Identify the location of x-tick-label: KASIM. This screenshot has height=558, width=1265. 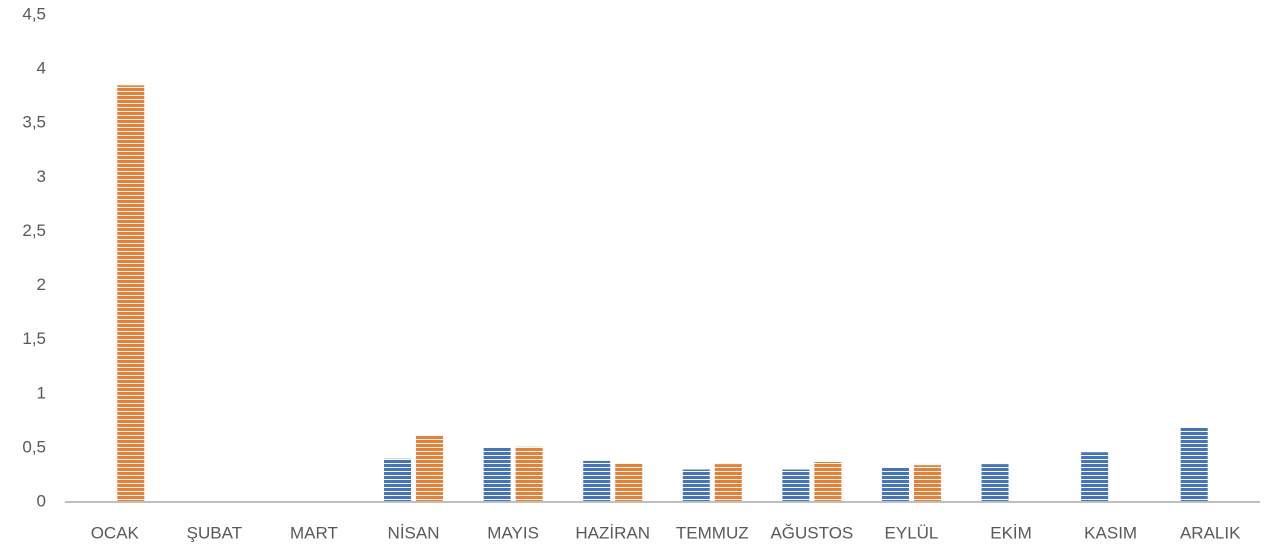
(1110, 532).